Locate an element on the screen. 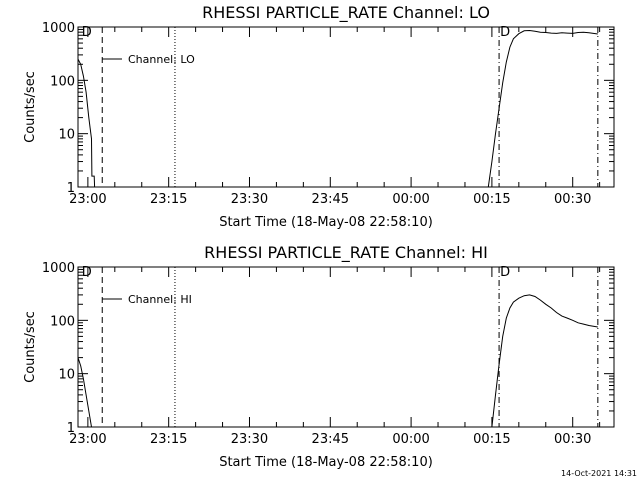 This screenshot has height=480, width=640. legend-label: Channel: HI is located at coordinates (160, 299).